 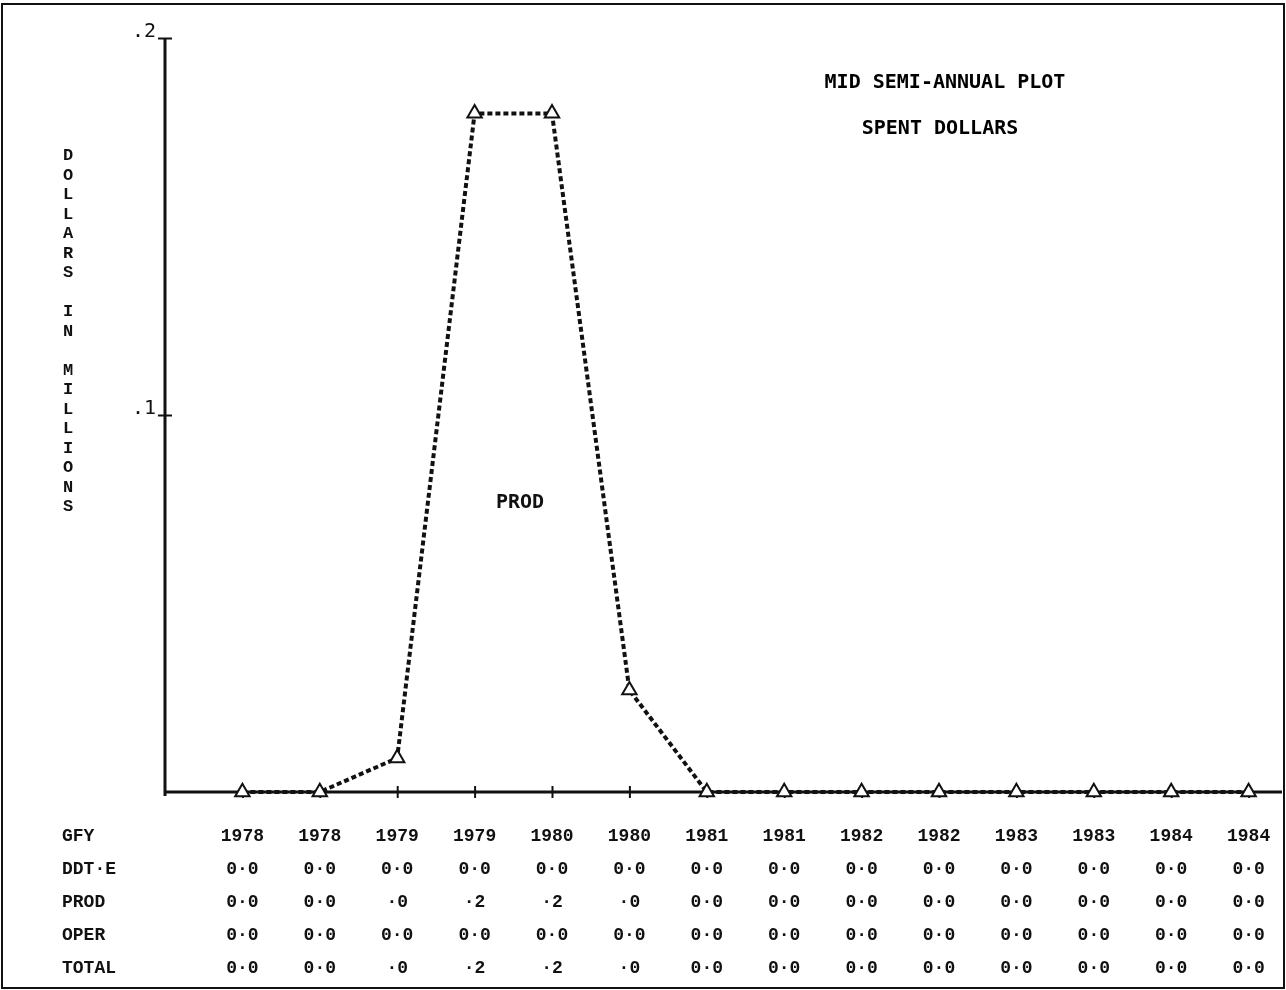 I want to click on text: SPENT DOLLARS, so click(x=940, y=127).